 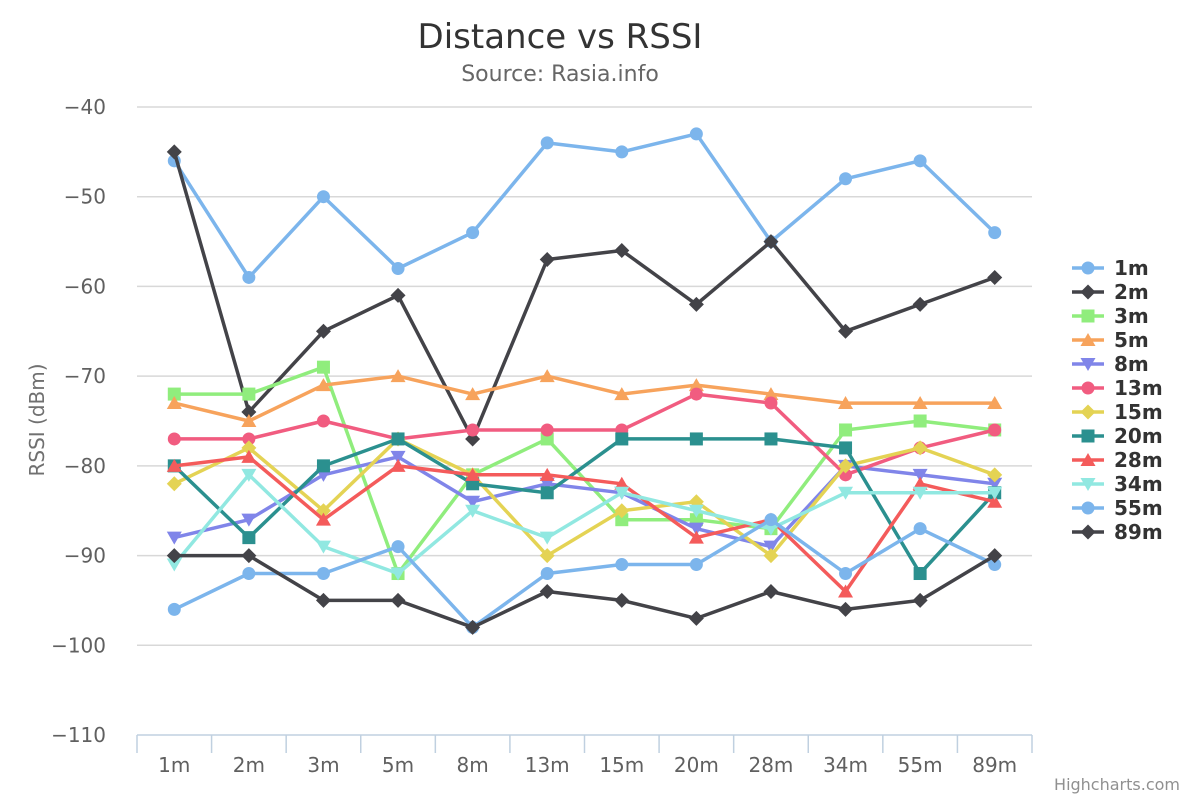 What do you see at coordinates (1110, 364) in the screenshot?
I see `legend-item: 8m` at bounding box center [1110, 364].